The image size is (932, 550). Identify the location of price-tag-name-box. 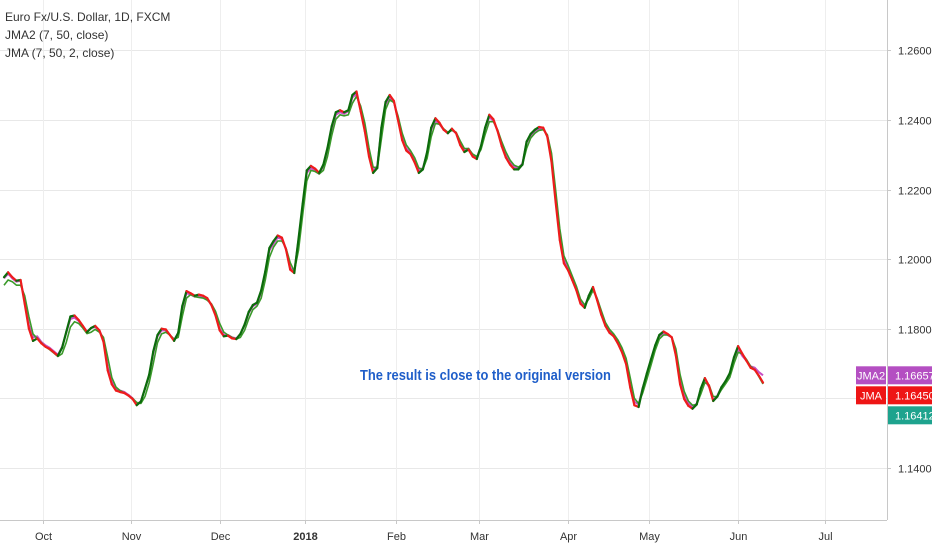
(871, 375).